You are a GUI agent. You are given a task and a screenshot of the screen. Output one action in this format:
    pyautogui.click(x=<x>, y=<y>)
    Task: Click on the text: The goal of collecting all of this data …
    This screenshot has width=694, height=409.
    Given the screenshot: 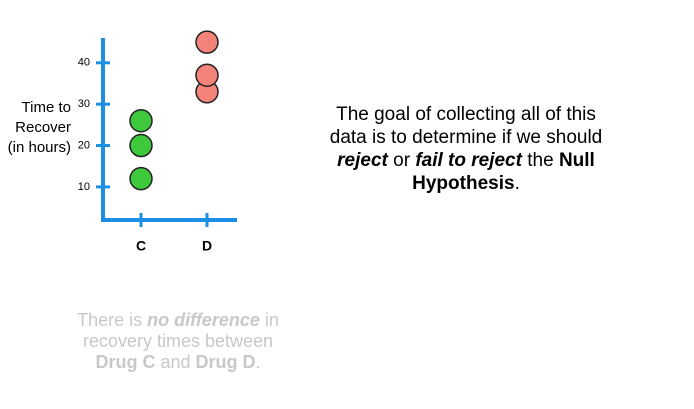 What is the action you would take?
    pyautogui.click(x=466, y=126)
    